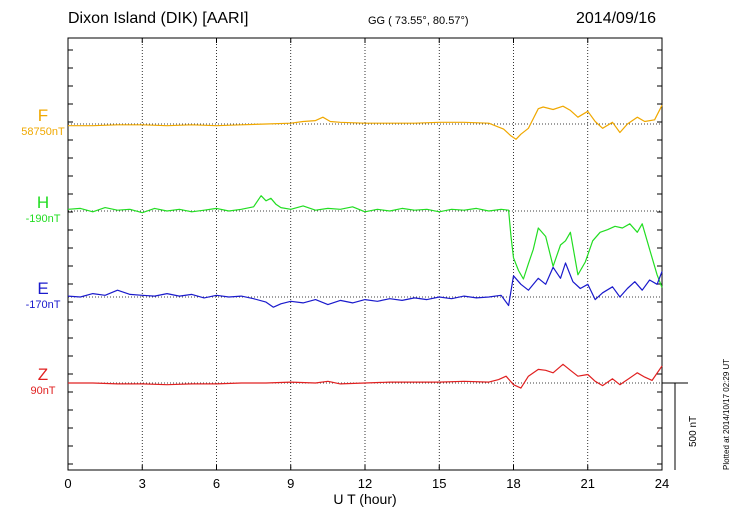 This screenshot has height=520, width=730. What do you see at coordinates (43, 202) in the screenshot?
I see `series-name: H` at bounding box center [43, 202].